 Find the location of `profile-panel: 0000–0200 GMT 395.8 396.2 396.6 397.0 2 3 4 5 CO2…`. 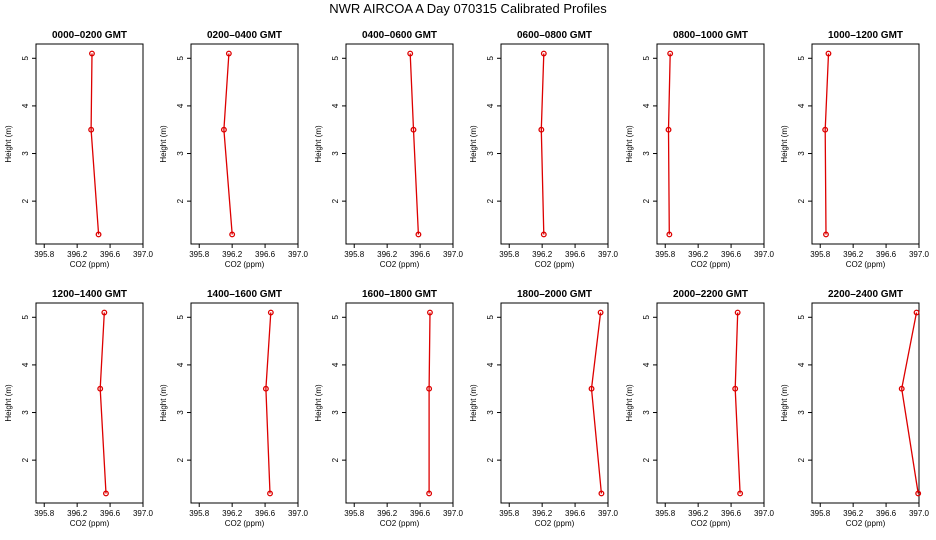

profile-panel: 0000–0200 GMT 395.8 396.2 396.6 397.0 2 3 4 5 CO2… is located at coordinates (79, 149).